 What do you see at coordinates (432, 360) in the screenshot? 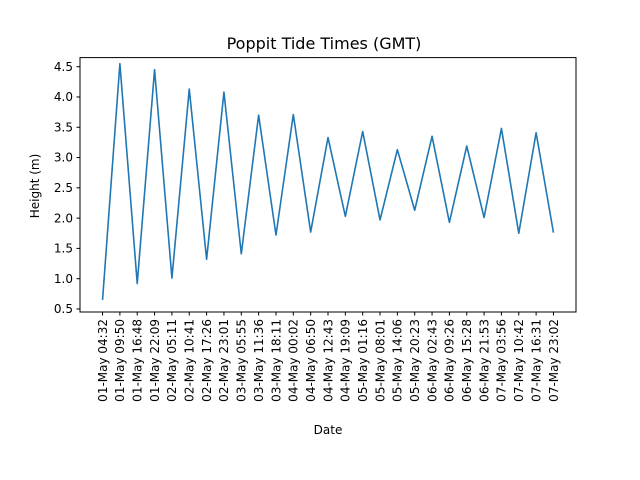
I see `x-tick-label: 06-May 02:43` at bounding box center [432, 360].